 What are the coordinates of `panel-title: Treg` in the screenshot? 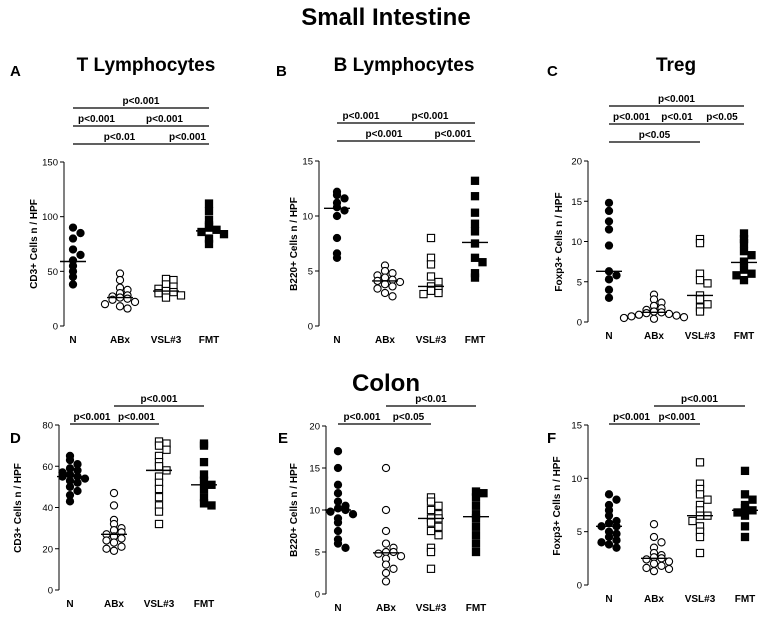 It's located at (676, 65).